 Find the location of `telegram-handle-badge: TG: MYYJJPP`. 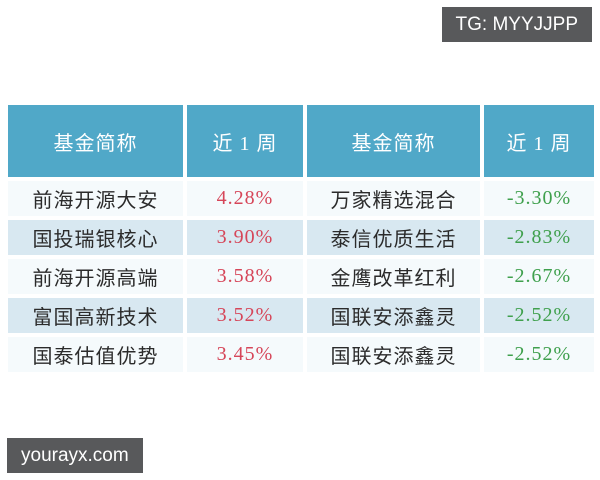

telegram-handle-badge: TG: MYYJJPP is located at coordinates (516, 24).